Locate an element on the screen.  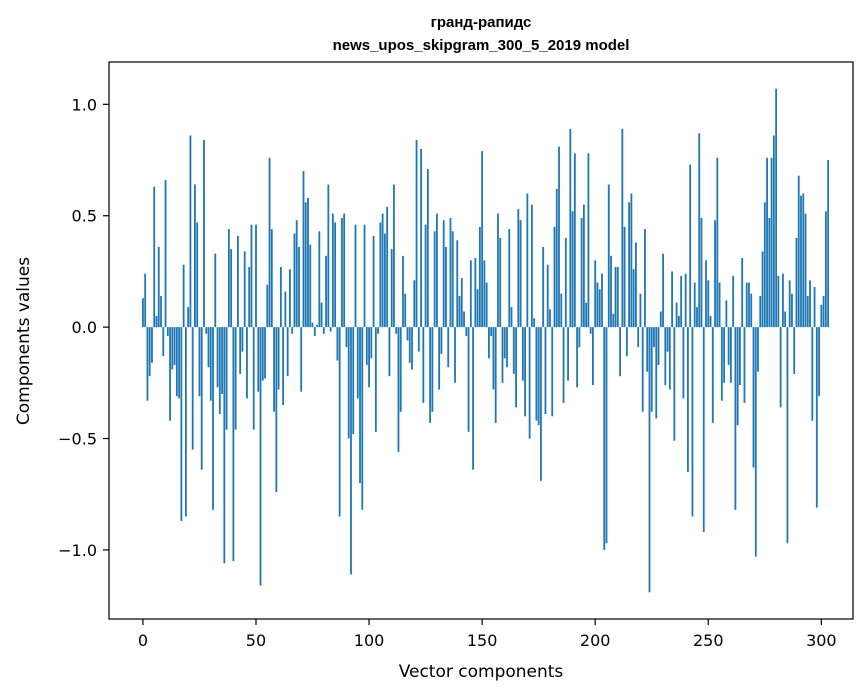
x-tick-label: 300 is located at coordinates (821, 640).